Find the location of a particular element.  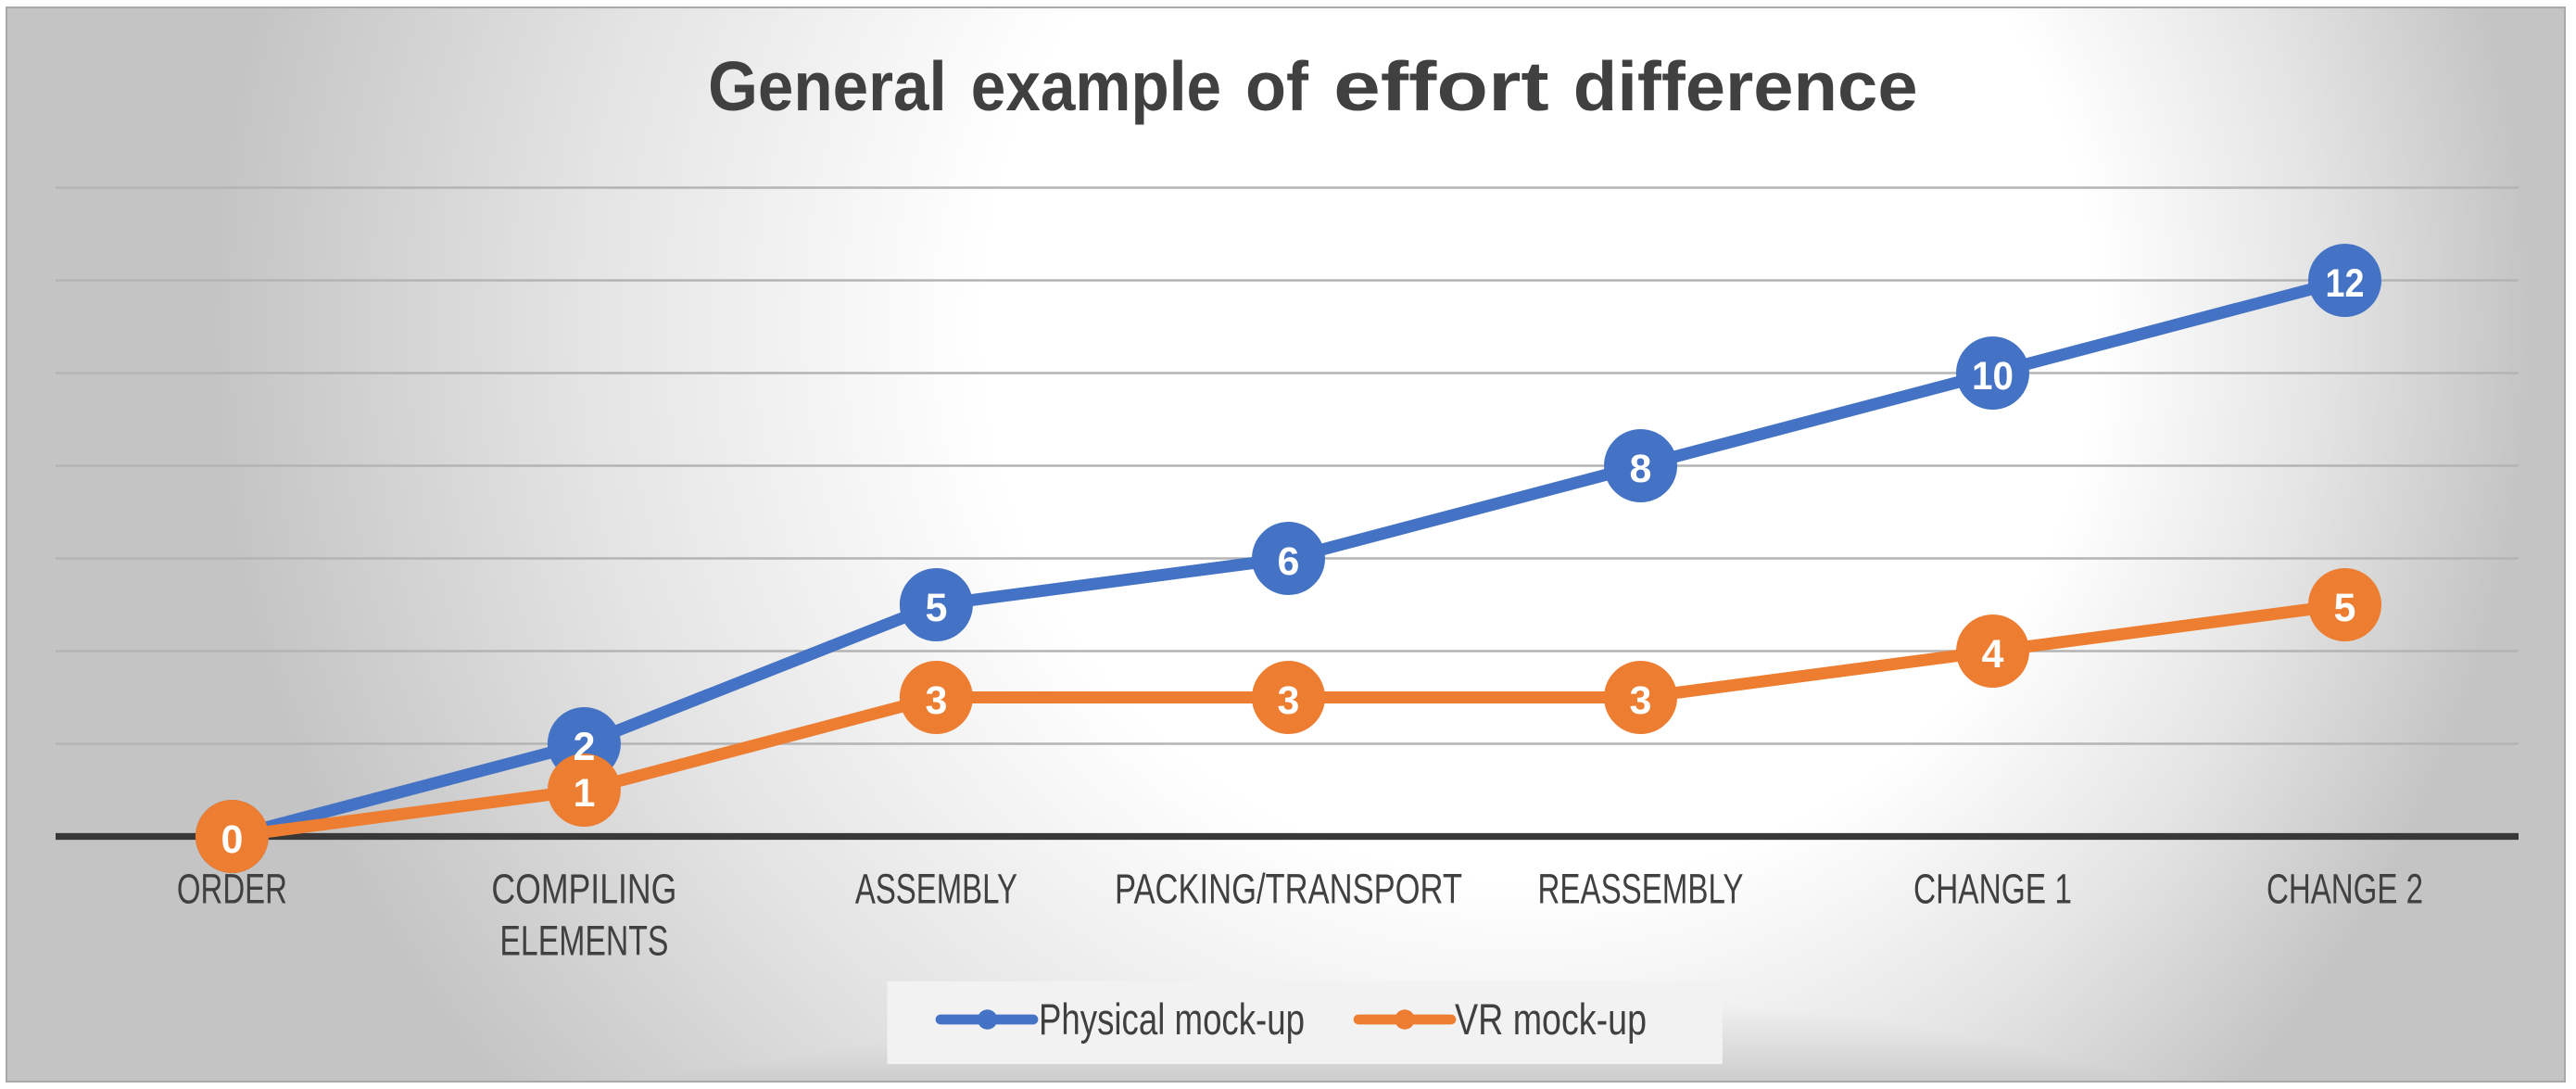

svg-text: CHANGE 2 is located at coordinates (2345, 889).